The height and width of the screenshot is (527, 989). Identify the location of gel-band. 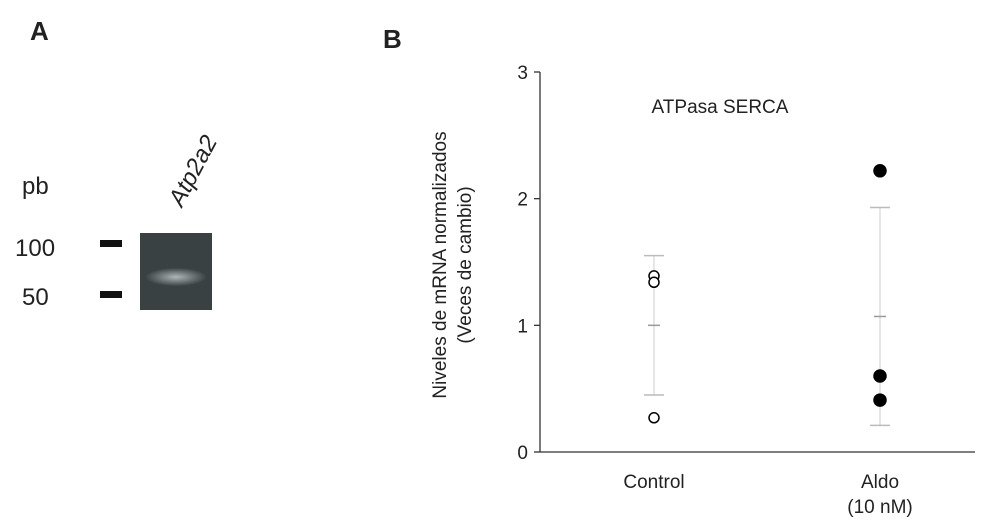
(176, 277).